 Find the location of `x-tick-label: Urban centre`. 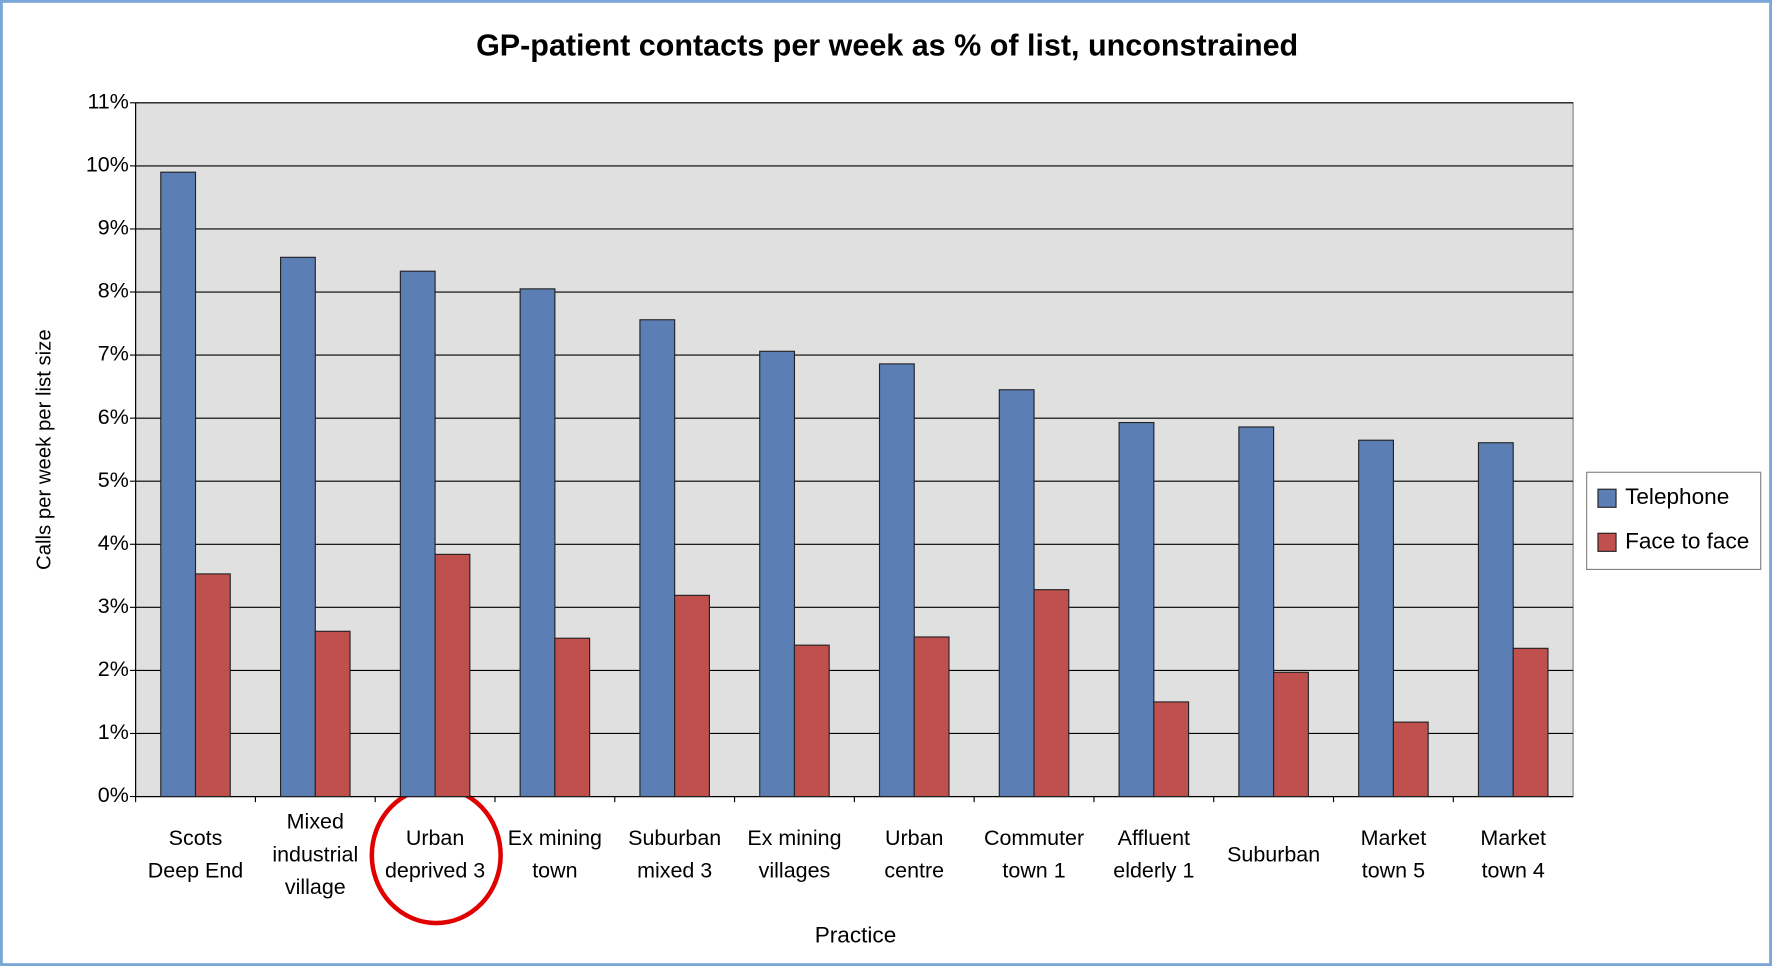

x-tick-label: Urban centre is located at coordinates (914, 854).